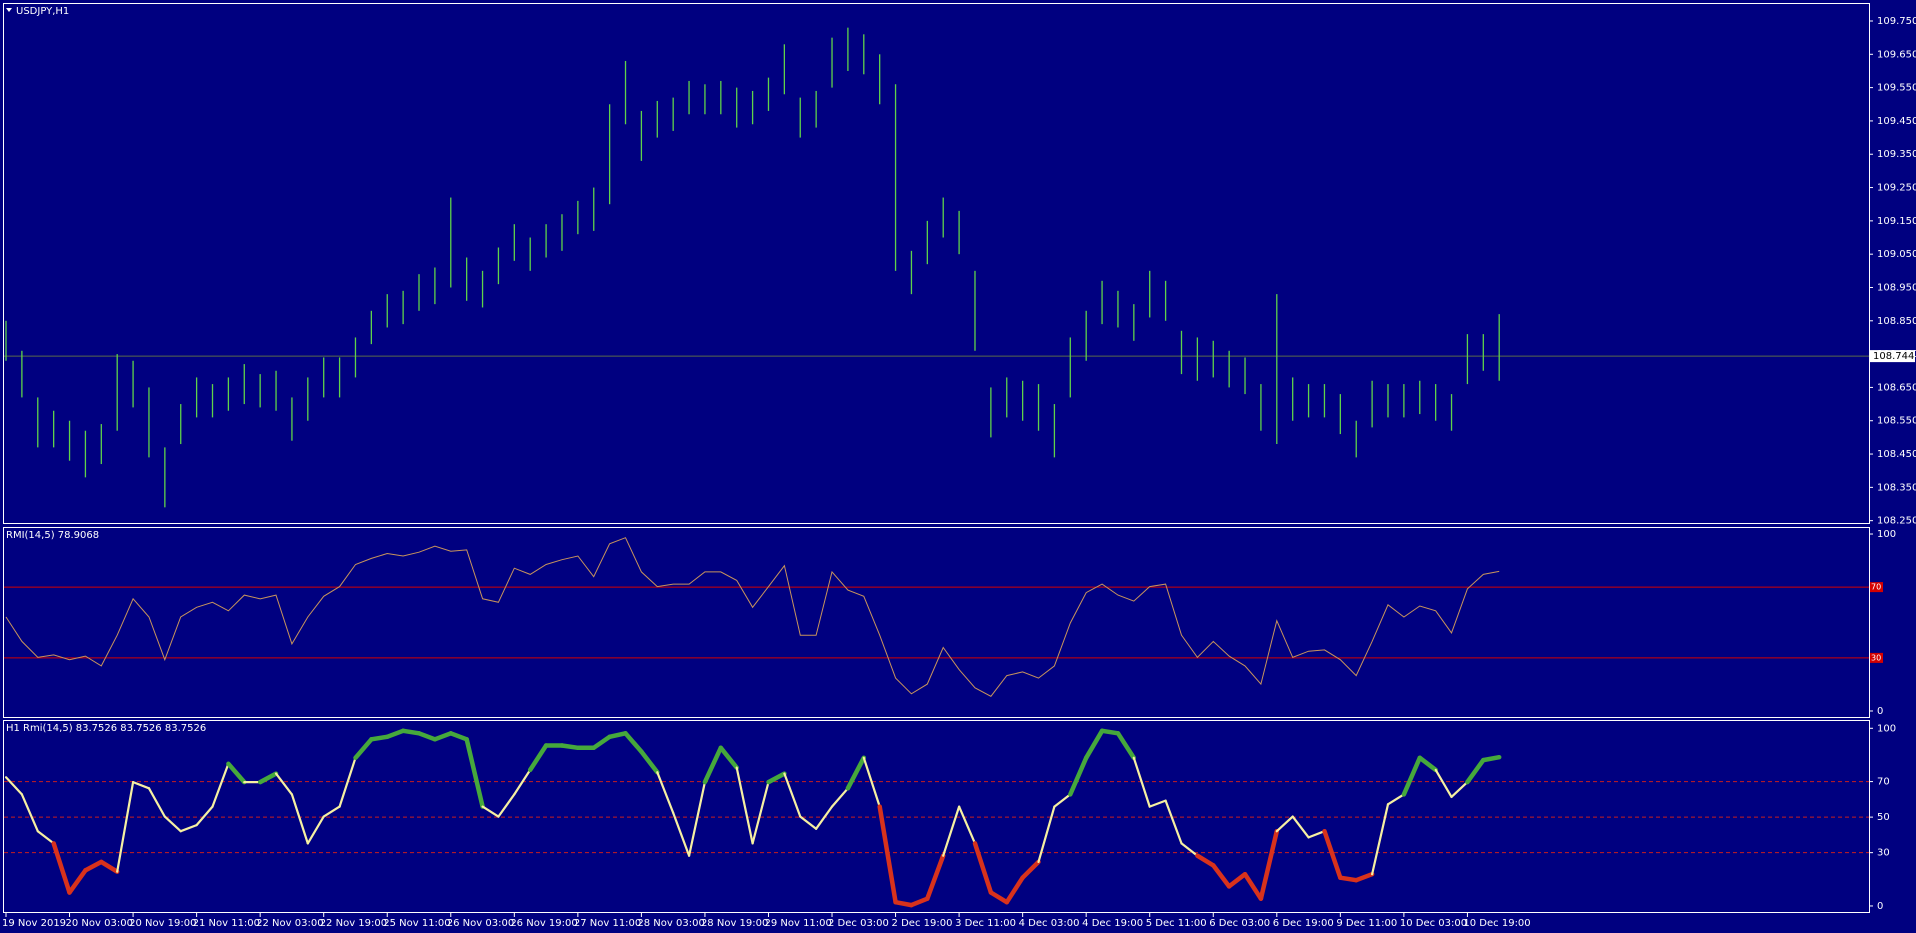  I want to click on x-tick-label: 6 Dec 03:00, so click(1239, 923).